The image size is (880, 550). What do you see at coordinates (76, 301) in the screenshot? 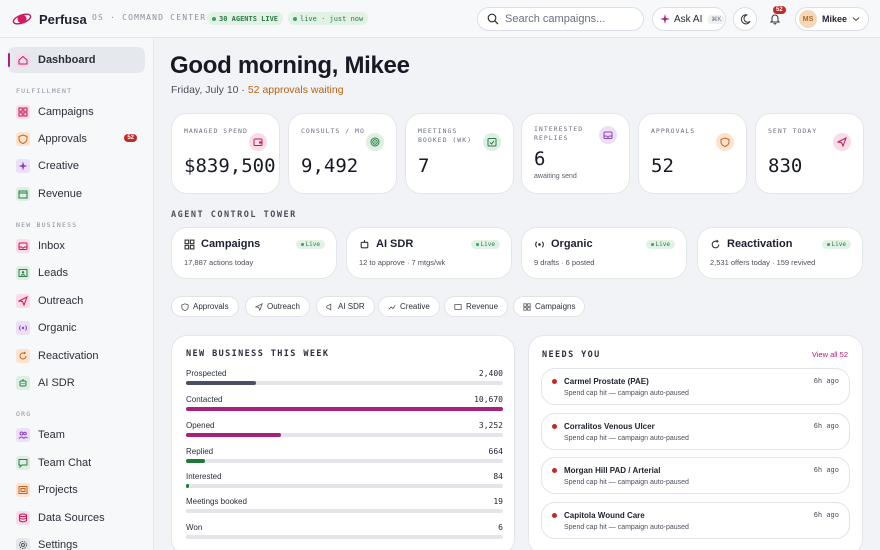
I see `sidebar-item-outreach: Outreach` at bounding box center [76, 301].